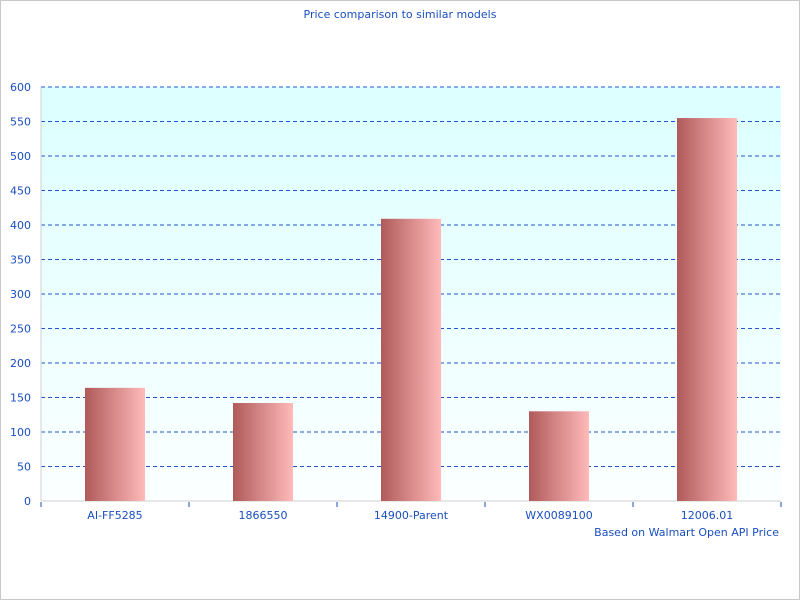 The image size is (800, 601). Describe the element at coordinates (20, 260) in the screenshot. I see `y-tick-label: 350` at that location.